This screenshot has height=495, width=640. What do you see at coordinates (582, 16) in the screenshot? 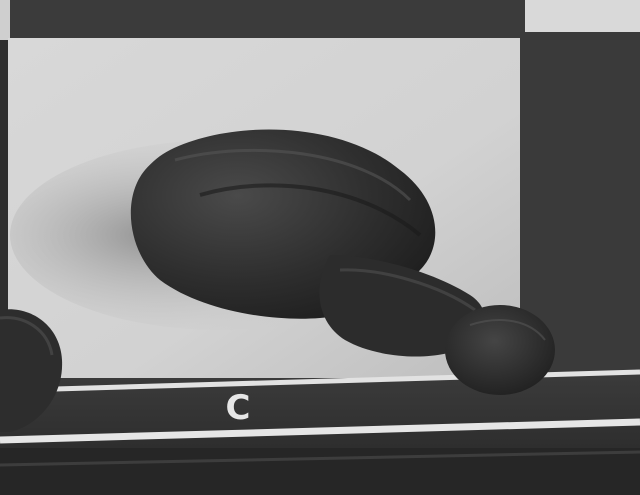
I see `light-square-top-right` at bounding box center [582, 16].